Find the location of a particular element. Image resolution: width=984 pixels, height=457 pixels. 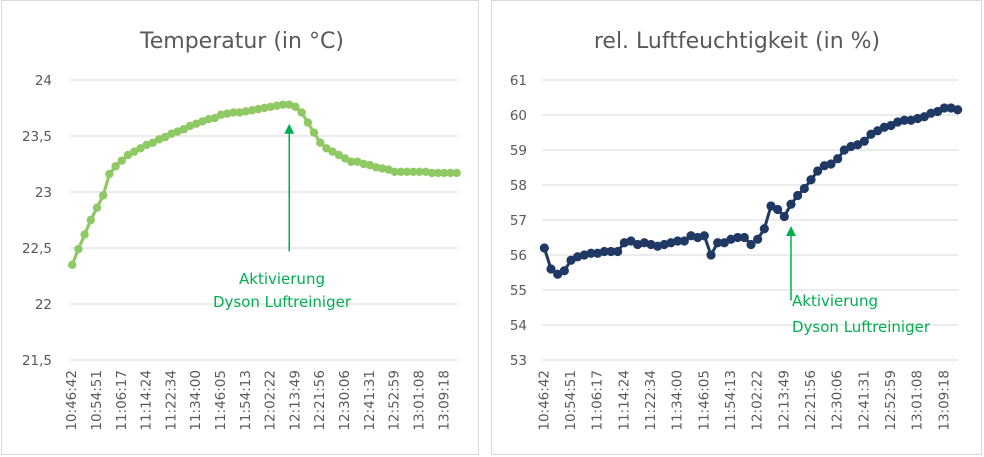

y-tick-label: 23,5 is located at coordinates (37, 137).